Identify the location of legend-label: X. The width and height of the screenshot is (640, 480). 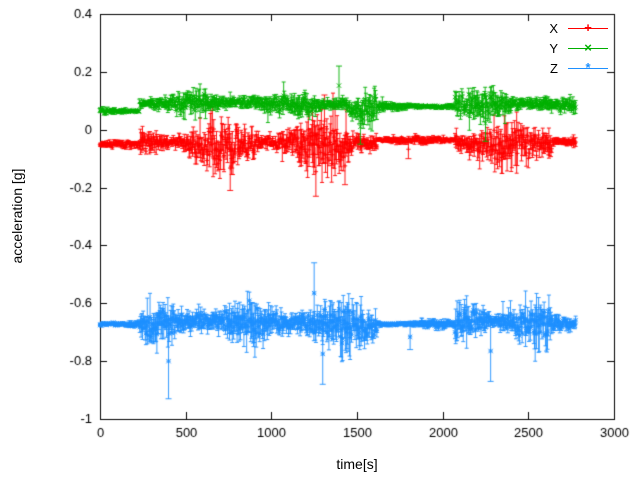
(553, 28).